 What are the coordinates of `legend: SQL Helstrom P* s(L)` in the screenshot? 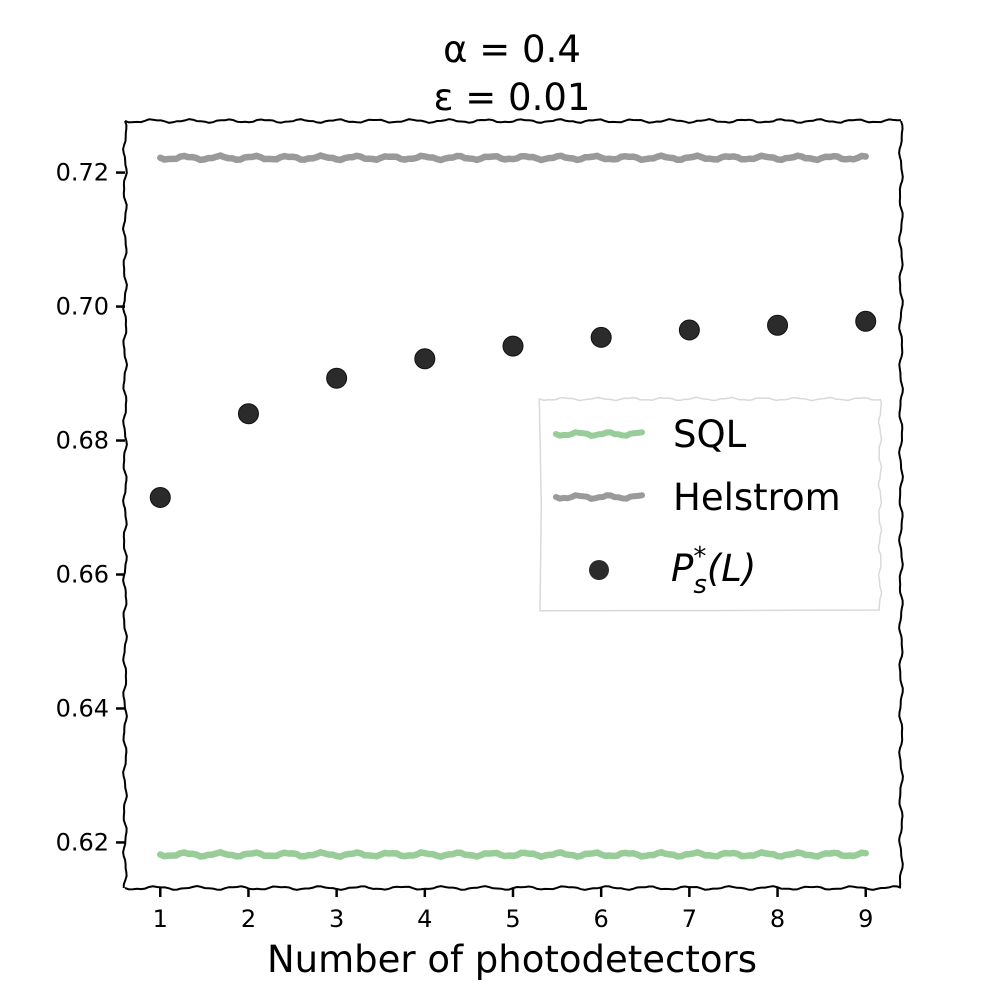 It's located at (710, 504).